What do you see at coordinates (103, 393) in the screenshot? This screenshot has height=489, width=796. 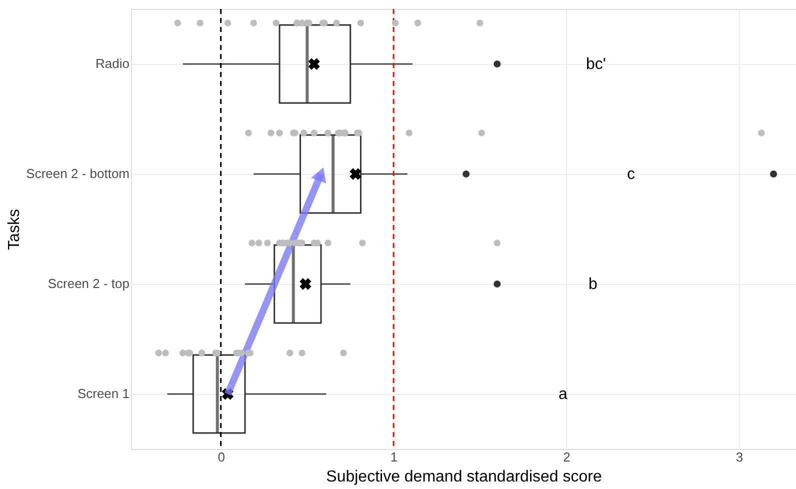 I see `y-tick-label: Screen 1` at bounding box center [103, 393].